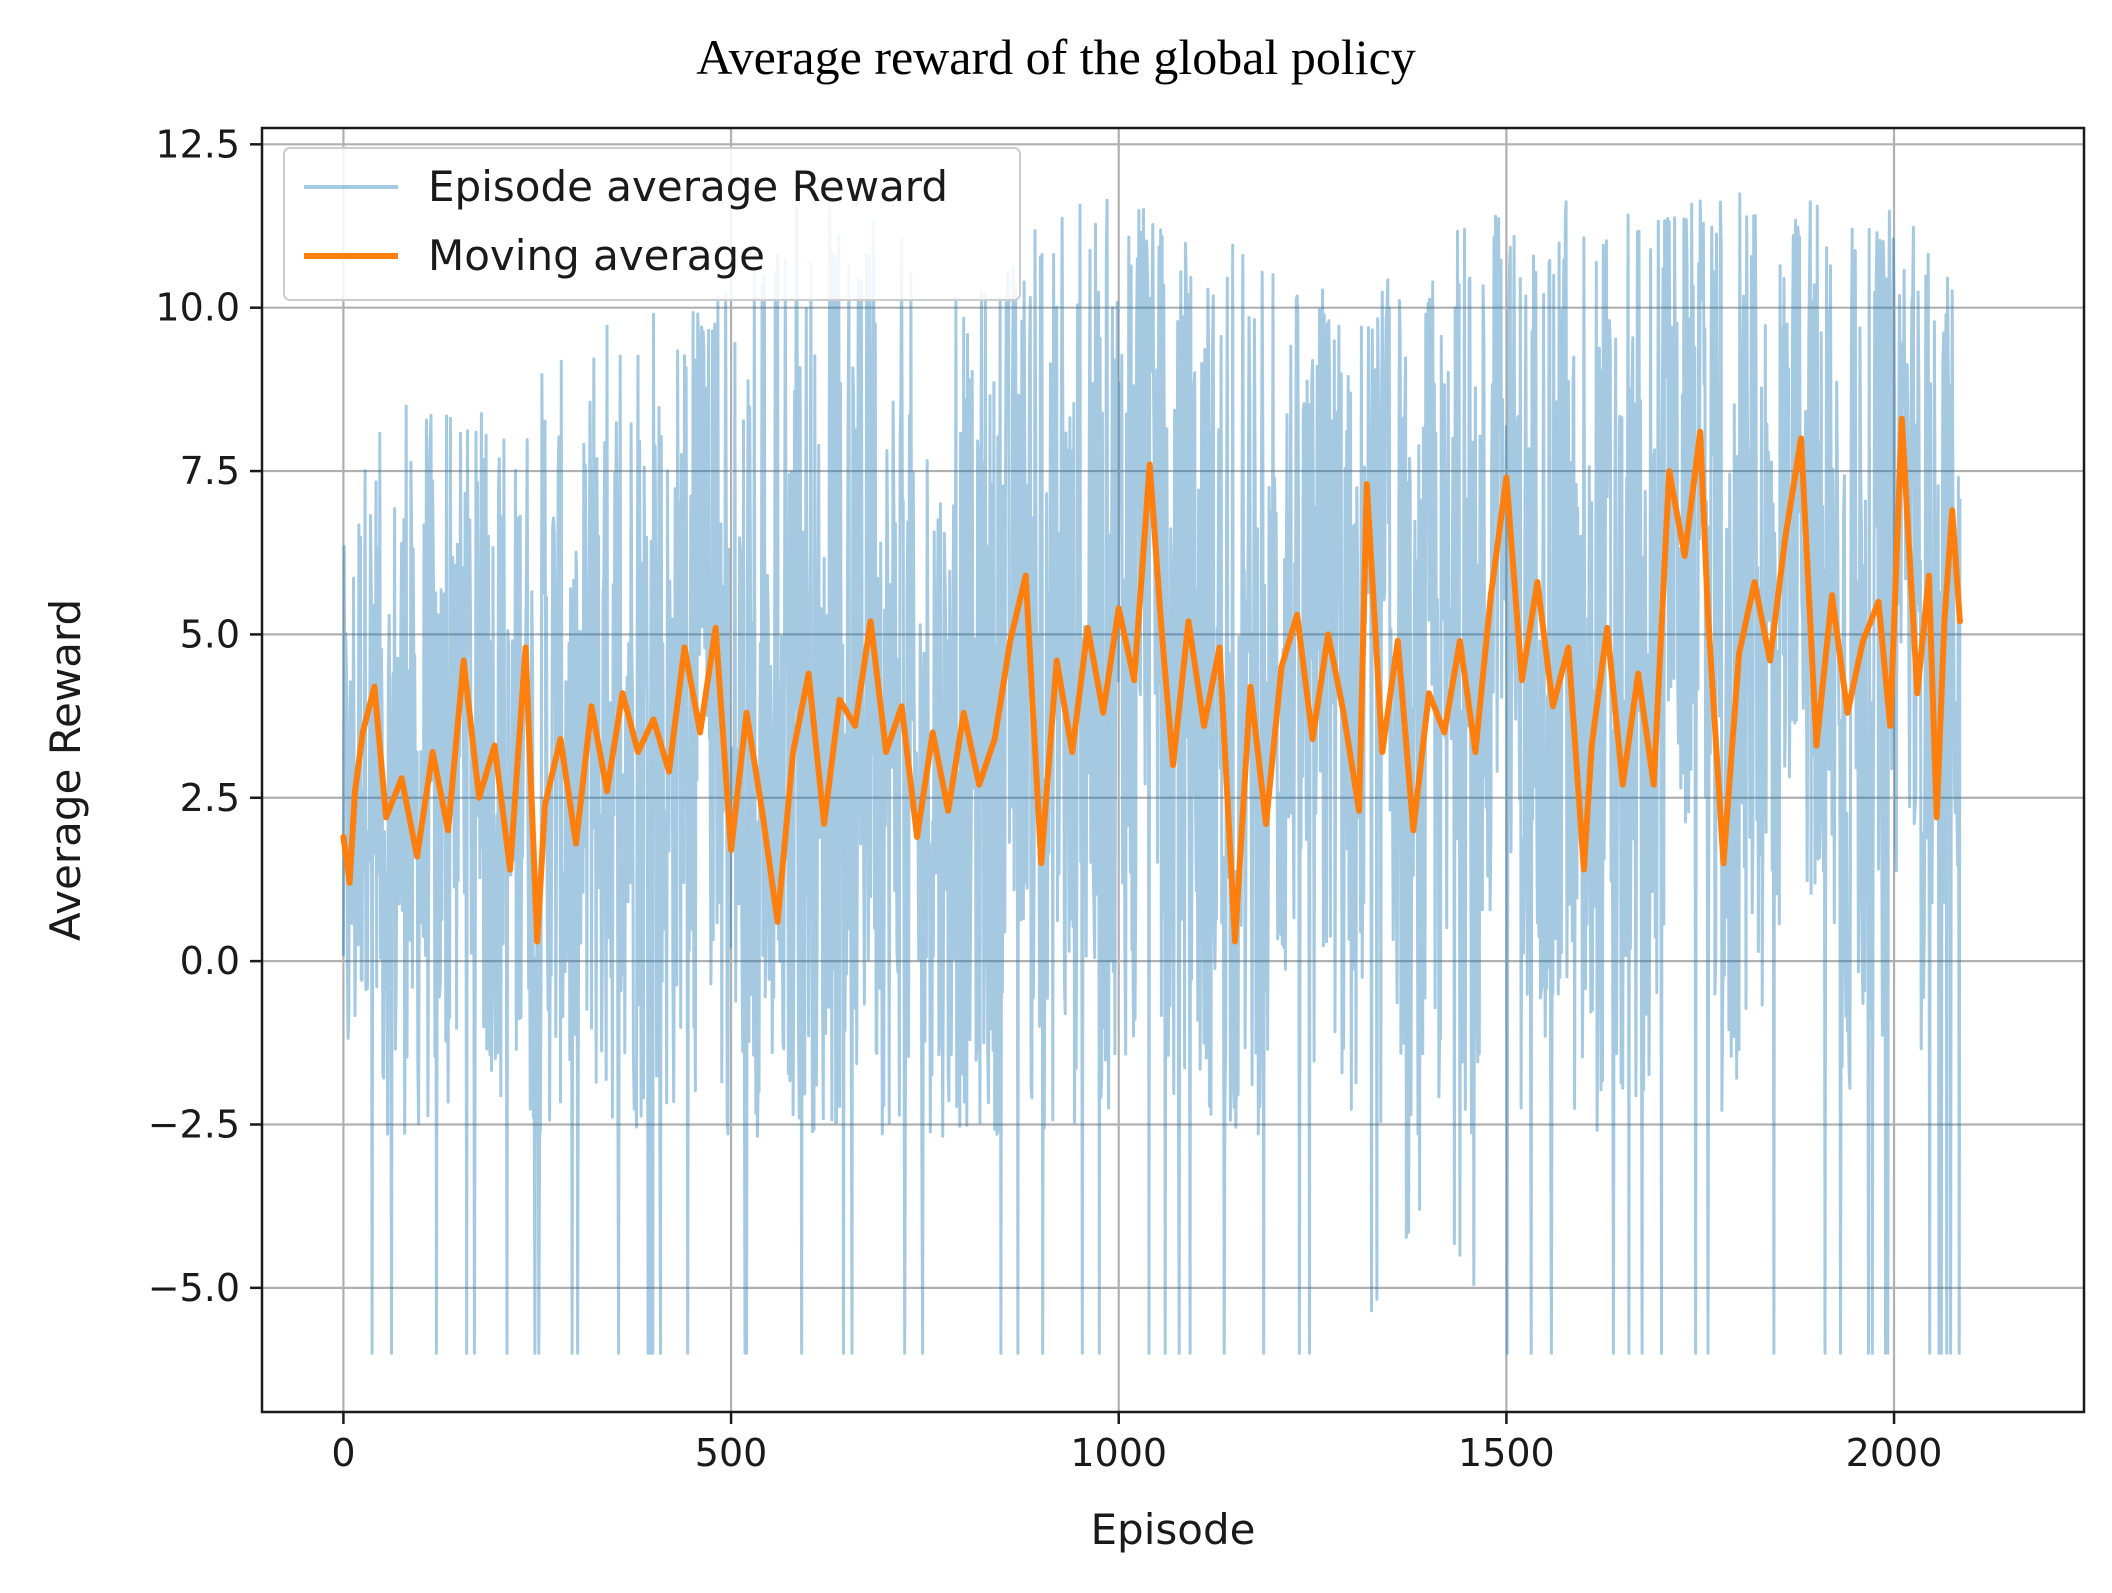 Image resolution: width=2112 pixels, height=1593 pixels. What do you see at coordinates (596, 255) in the screenshot?
I see `legend-label-moving-average: Moving average` at bounding box center [596, 255].